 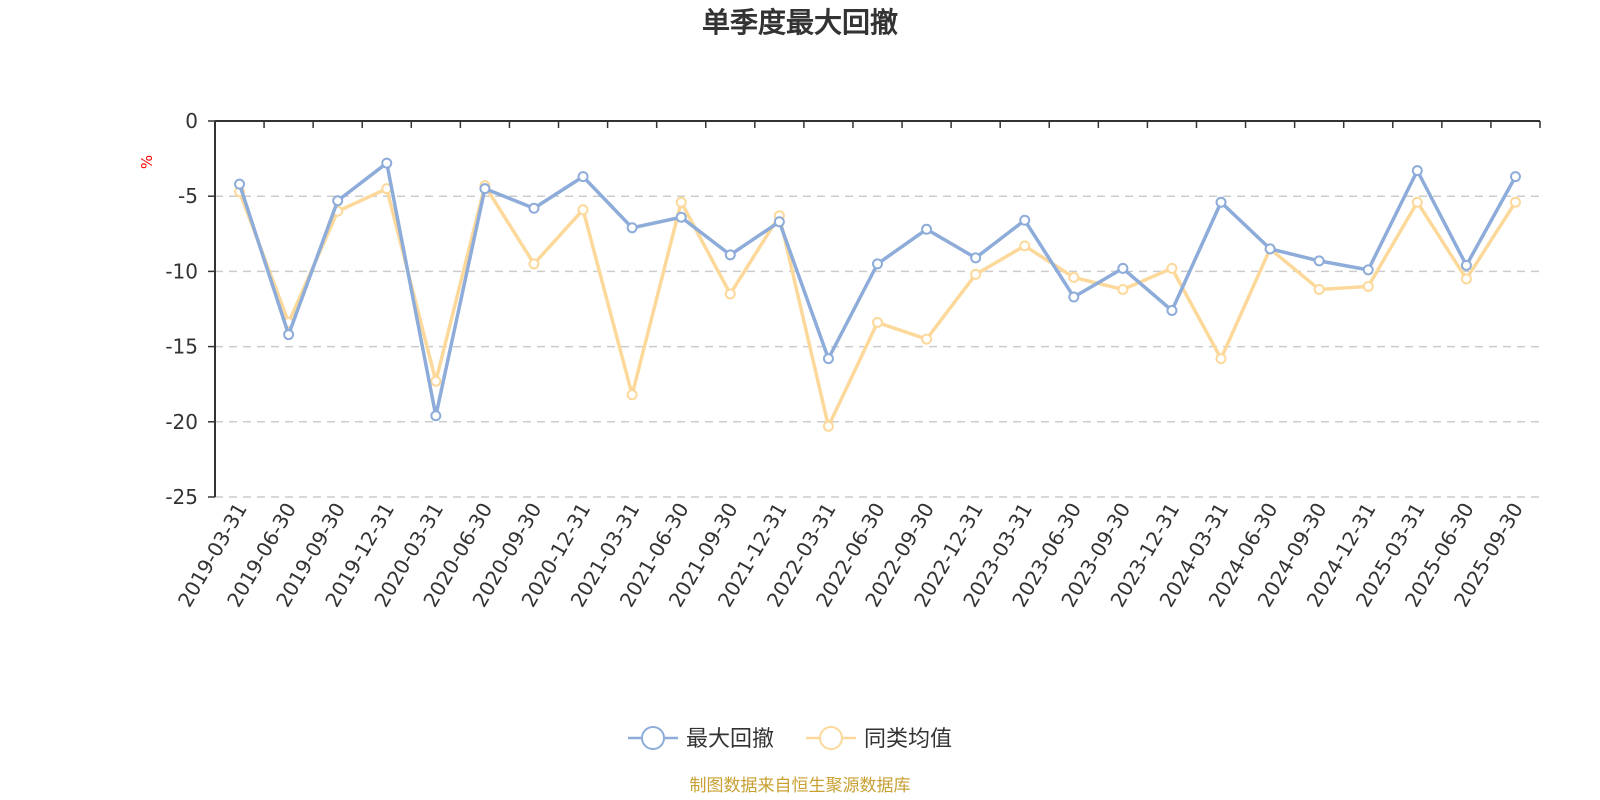 What do you see at coordinates (800, 22) in the screenshot?
I see `chart-title: 单季度最大回撤` at bounding box center [800, 22].